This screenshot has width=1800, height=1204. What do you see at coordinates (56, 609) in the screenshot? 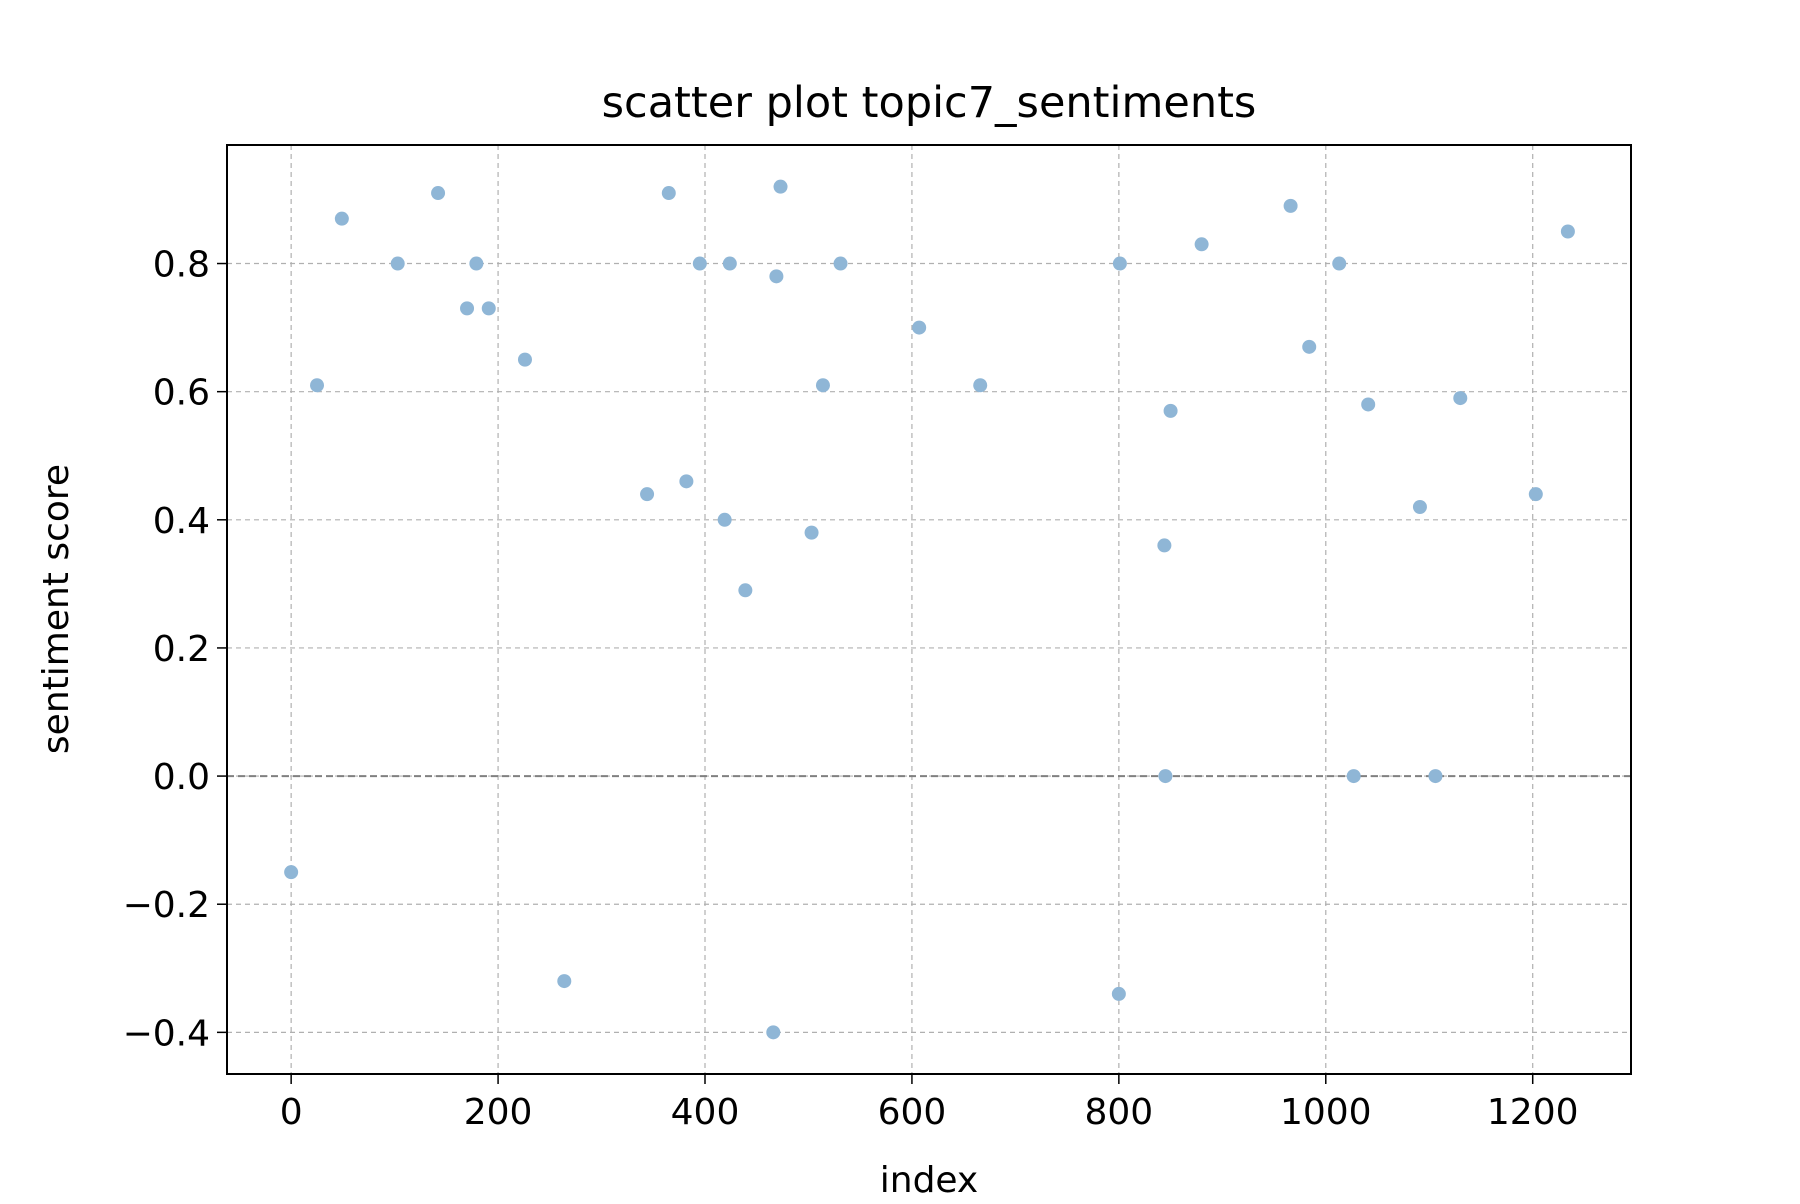
I see `y-axis-label: sentiment score` at bounding box center [56, 609].